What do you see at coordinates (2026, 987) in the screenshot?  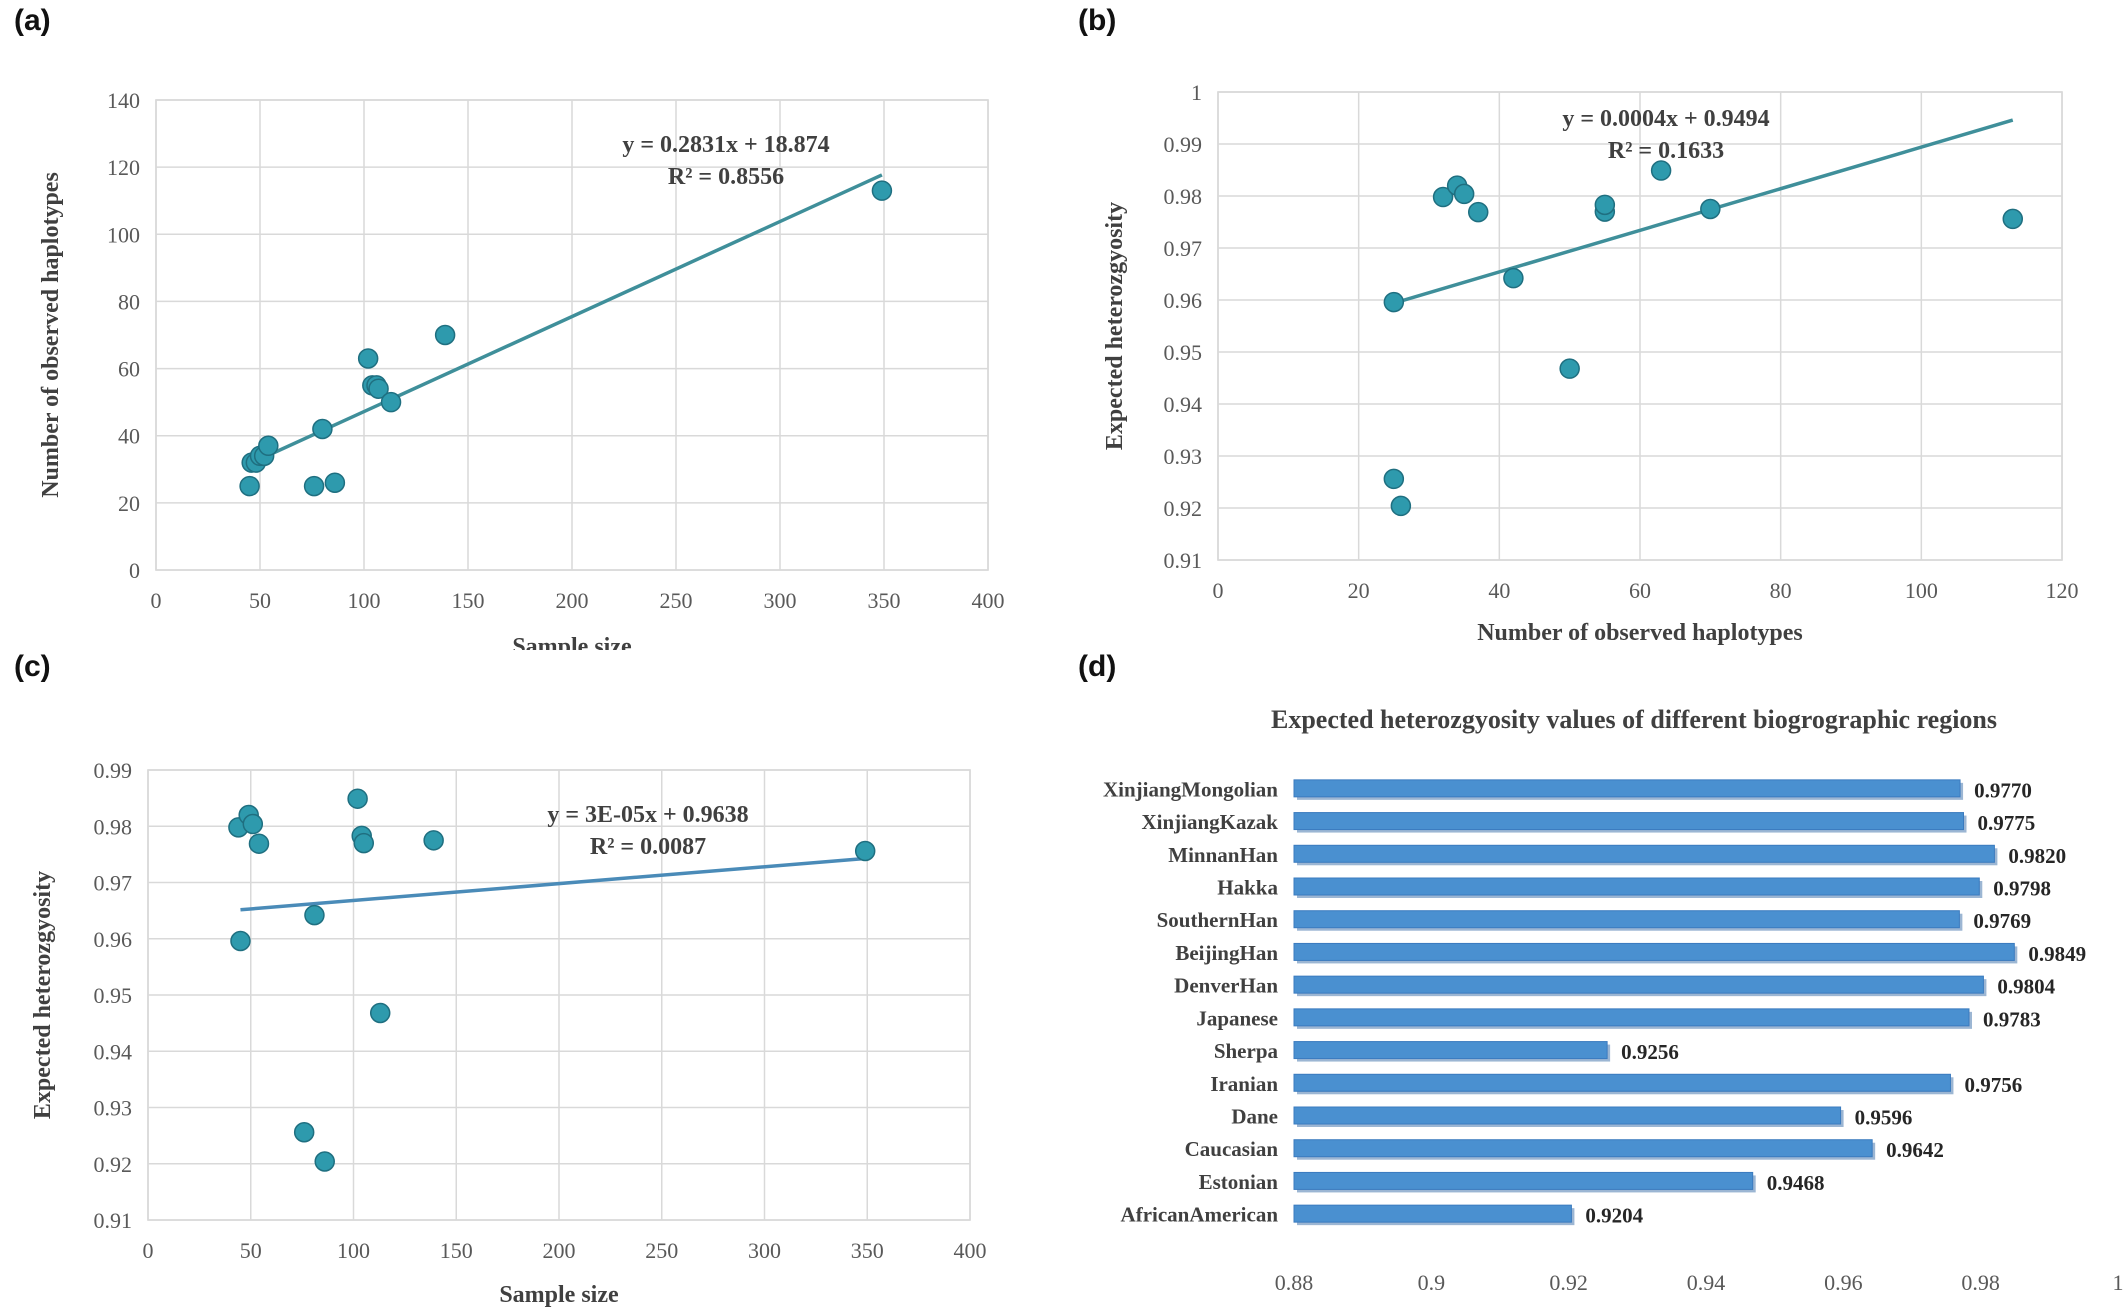 I see `value-label: 0.9804` at bounding box center [2026, 987].